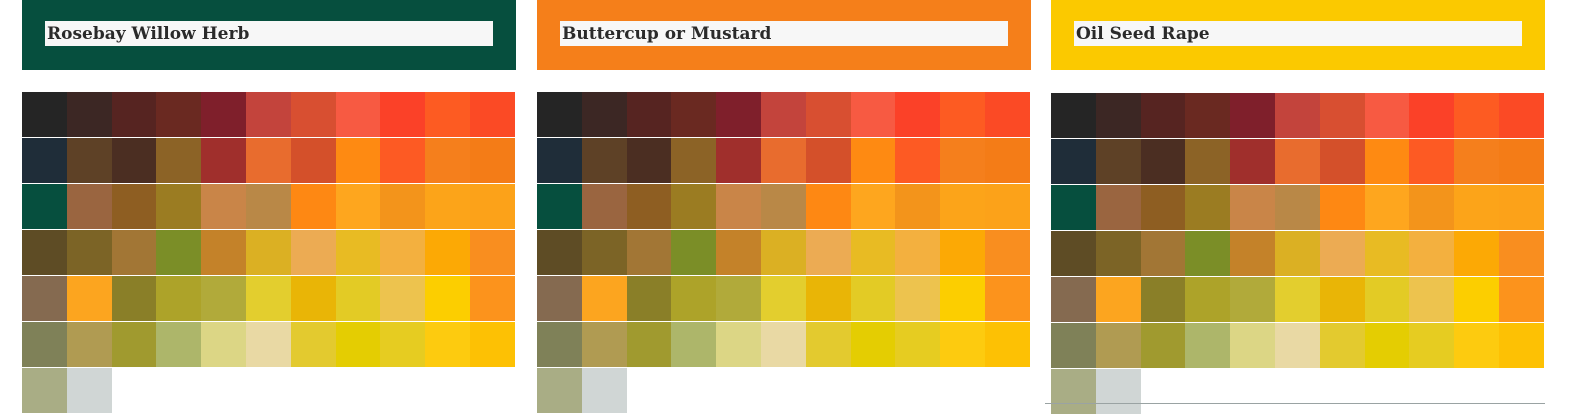 Image resolution: width=1575 pixels, height=416 pixels. Describe the element at coordinates (1298, 33) in the screenshot. I see `panel-title: Oil Seed Rape` at that location.